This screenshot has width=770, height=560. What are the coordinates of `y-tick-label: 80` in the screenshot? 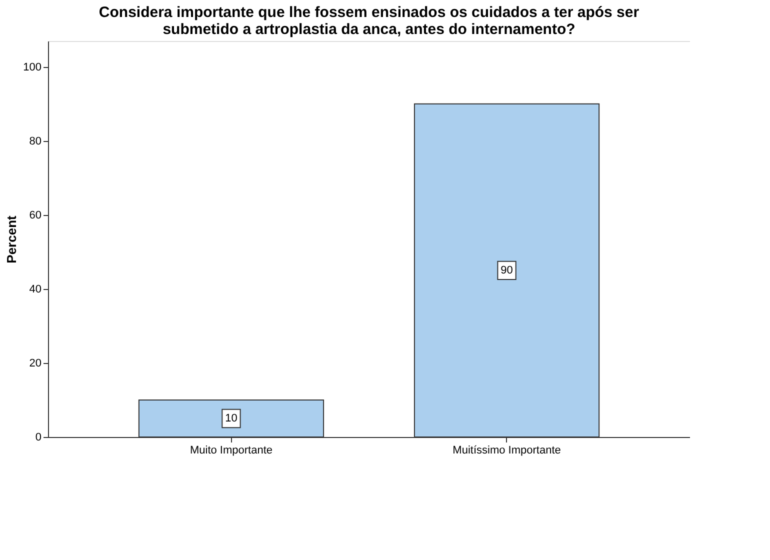 It's located at (35, 141).